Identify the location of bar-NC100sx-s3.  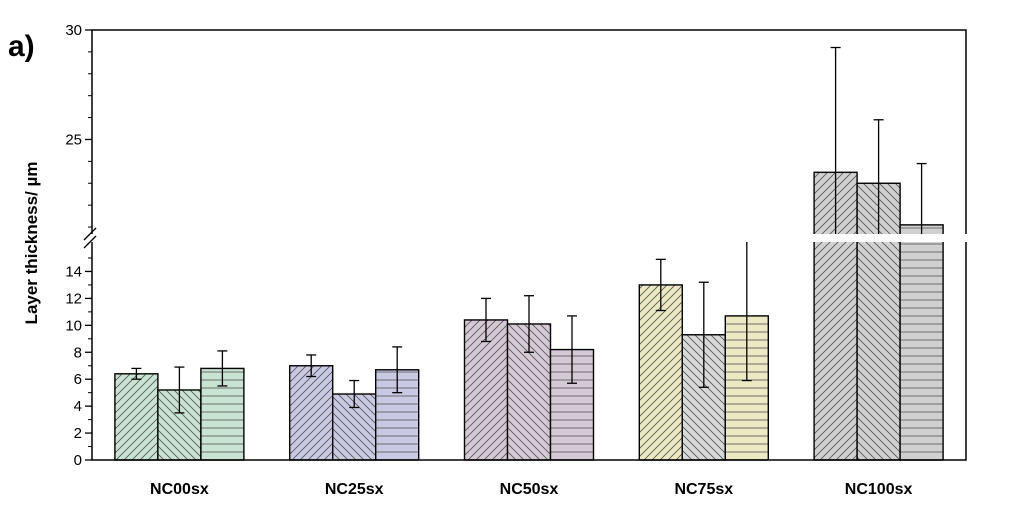
(921, 342).